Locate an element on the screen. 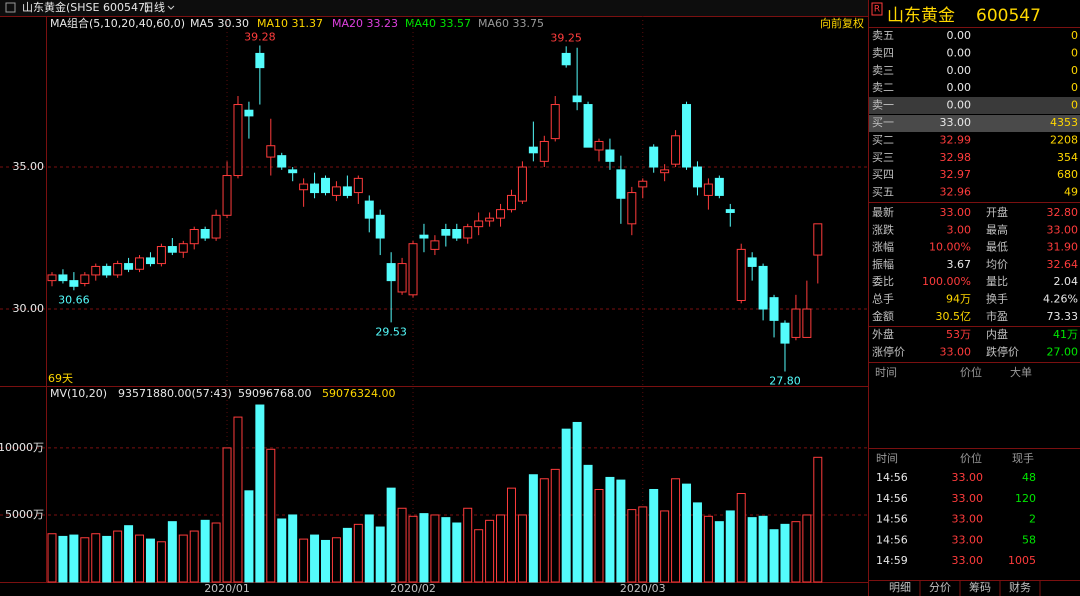 The image size is (1080, 596). highlight is located at coordinates (974, 105).